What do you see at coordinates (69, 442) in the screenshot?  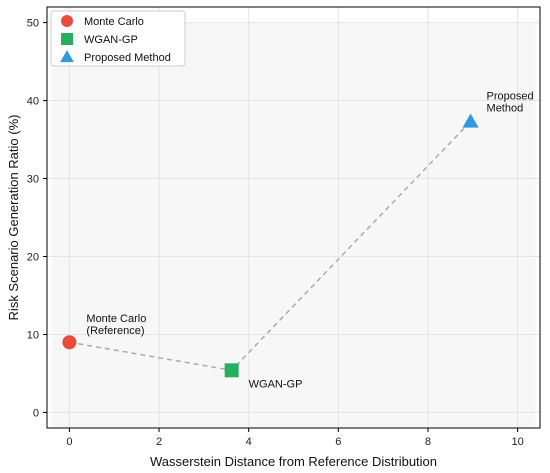 I see `x-tick-label: 0` at bounding box center [69, 442].